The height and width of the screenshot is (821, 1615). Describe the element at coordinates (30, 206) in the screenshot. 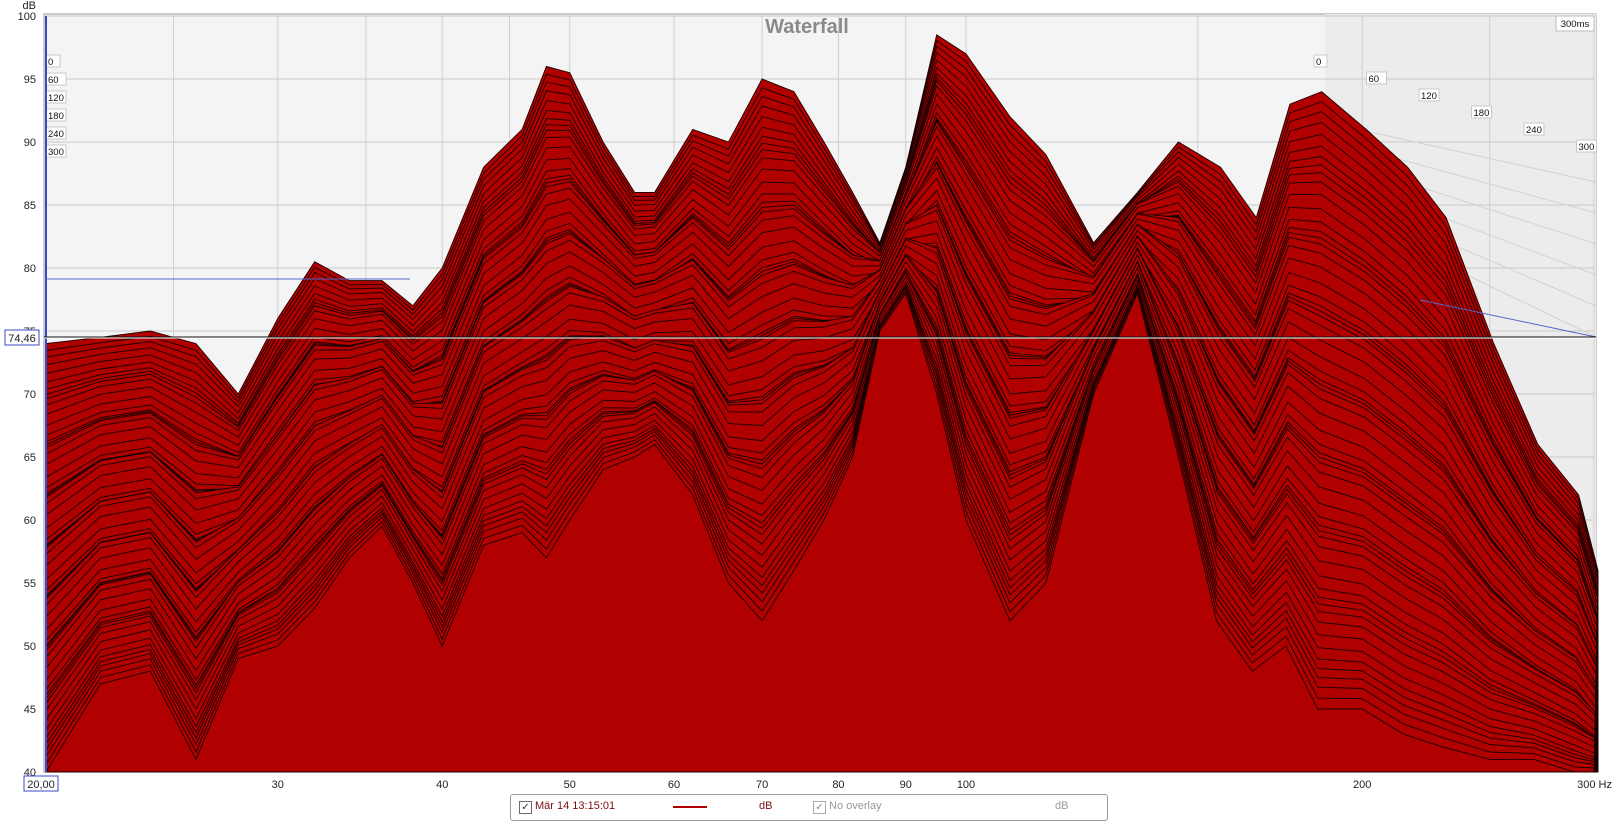

I see `y-tick-label: 85` at that location.